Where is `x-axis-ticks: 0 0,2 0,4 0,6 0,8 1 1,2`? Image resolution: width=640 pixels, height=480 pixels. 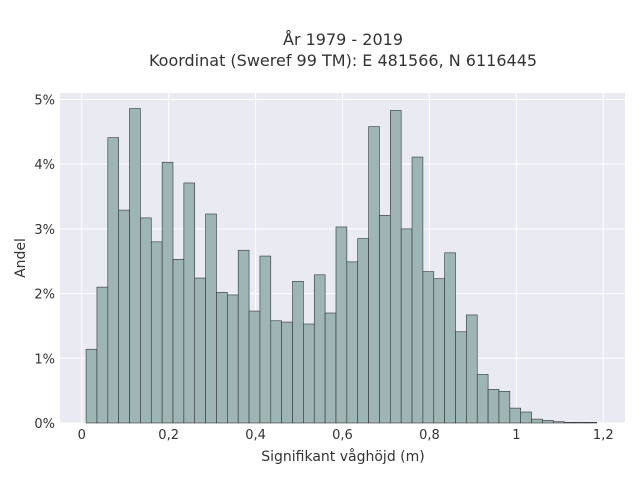
x-axis-ticks: 0 0,2 0,4 0,6 0,8 1 1,2 is located at coordinates (346, 435).